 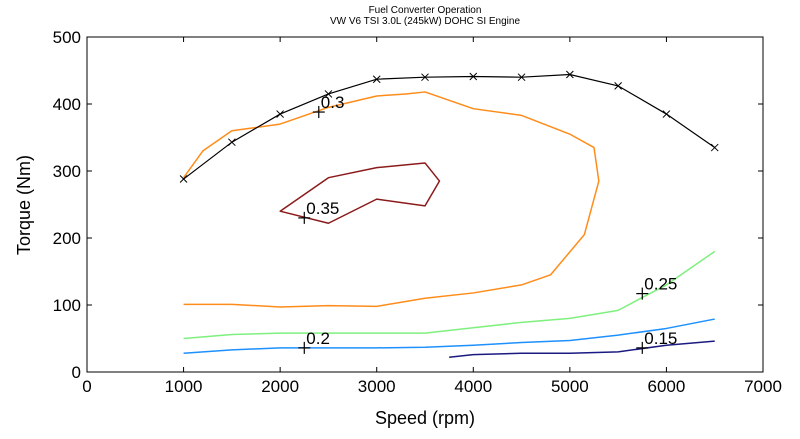 I want to click on x-tick-label: 2000, so click(x=280, y=386).